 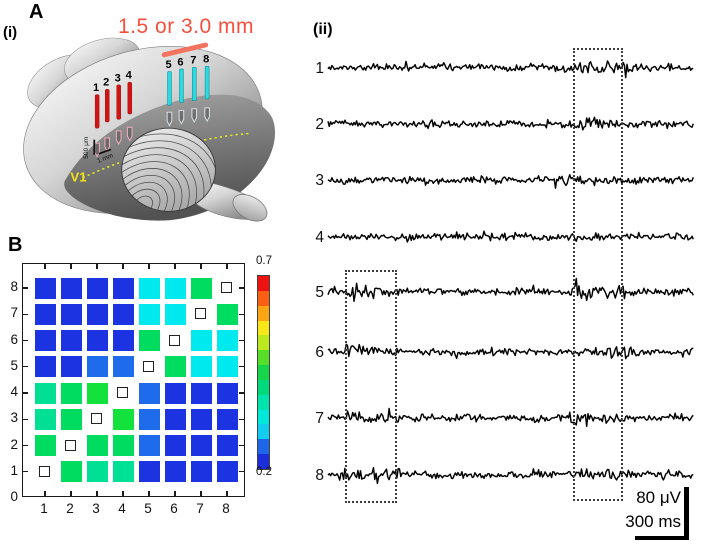 I want to click on y-tick-label: 2, so click(x=14, y=444).